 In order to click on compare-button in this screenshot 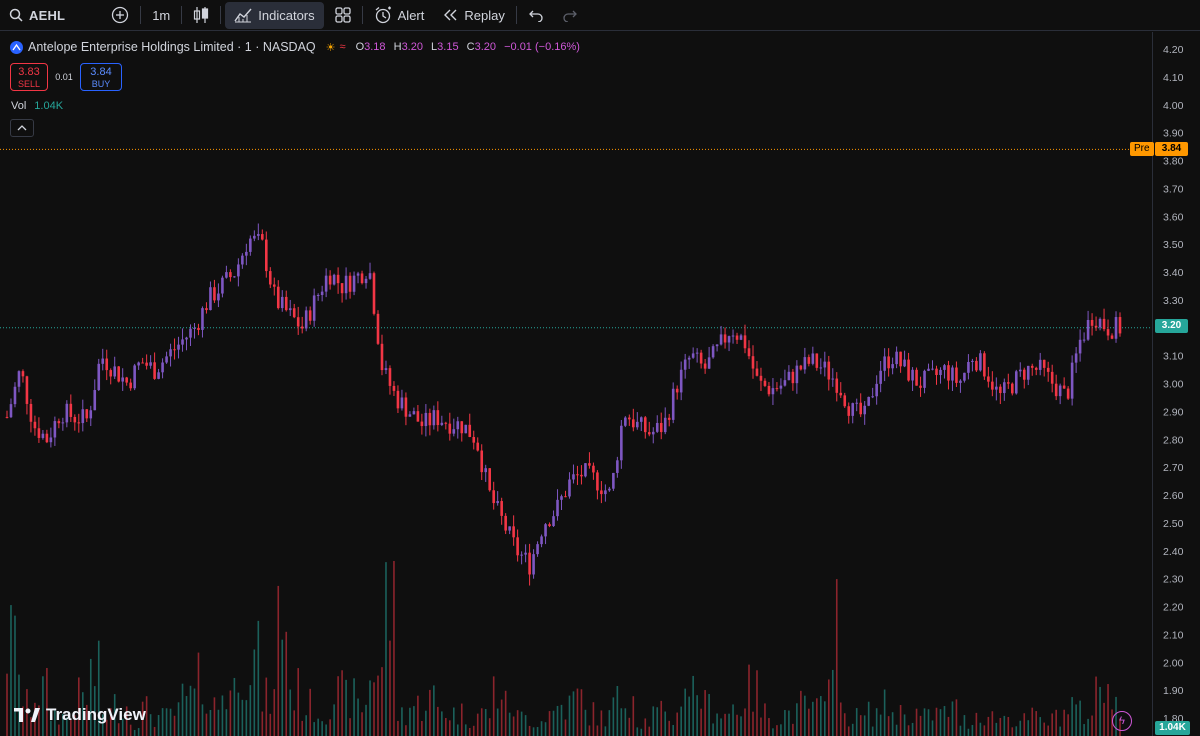, I will do `click(120, 15)`.